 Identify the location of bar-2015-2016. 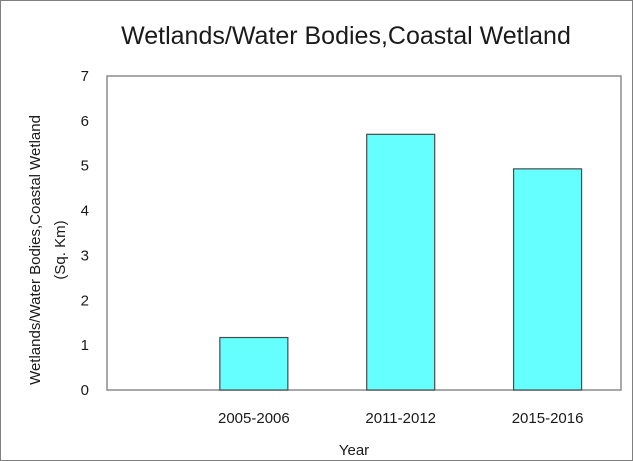
(547, 279).